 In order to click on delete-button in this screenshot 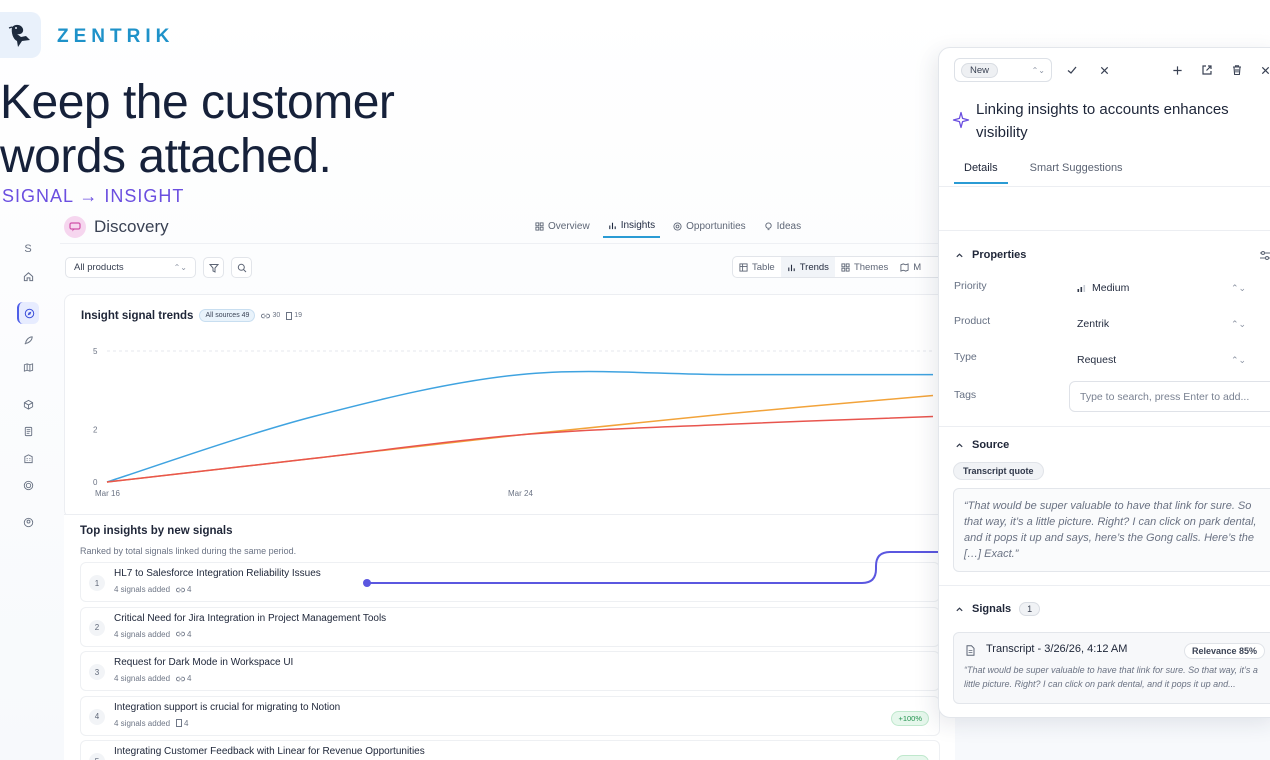, I will do `click(1237, 70)`.